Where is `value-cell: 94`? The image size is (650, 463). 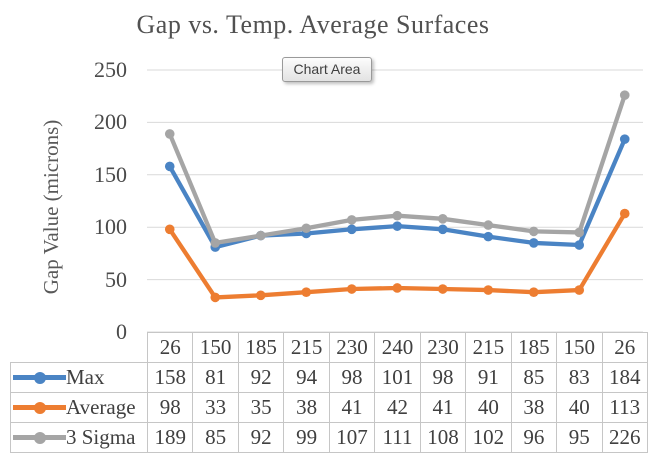 value-cell: 94 is located at coordinates (306, 377).